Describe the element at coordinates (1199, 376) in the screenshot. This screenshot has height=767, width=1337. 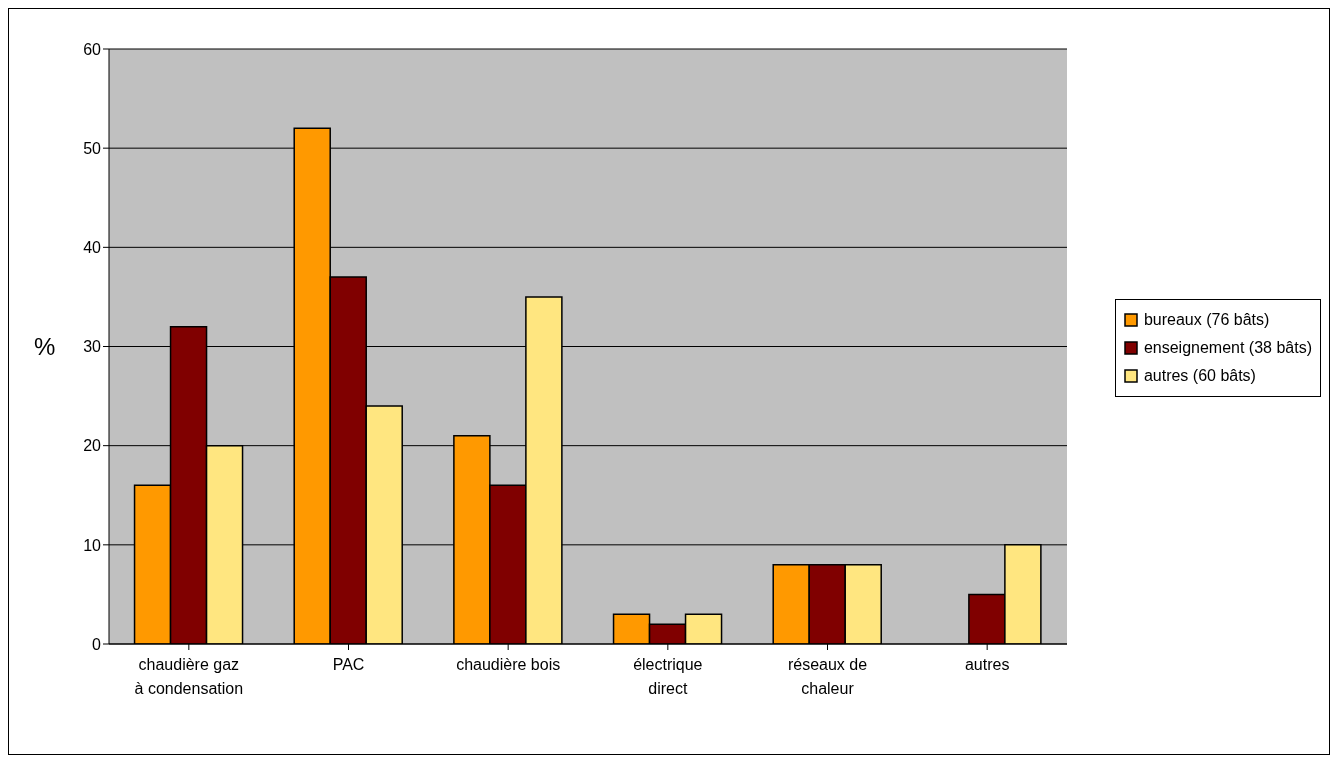
I see `legend-label: autres (60 bâts)` at that location.